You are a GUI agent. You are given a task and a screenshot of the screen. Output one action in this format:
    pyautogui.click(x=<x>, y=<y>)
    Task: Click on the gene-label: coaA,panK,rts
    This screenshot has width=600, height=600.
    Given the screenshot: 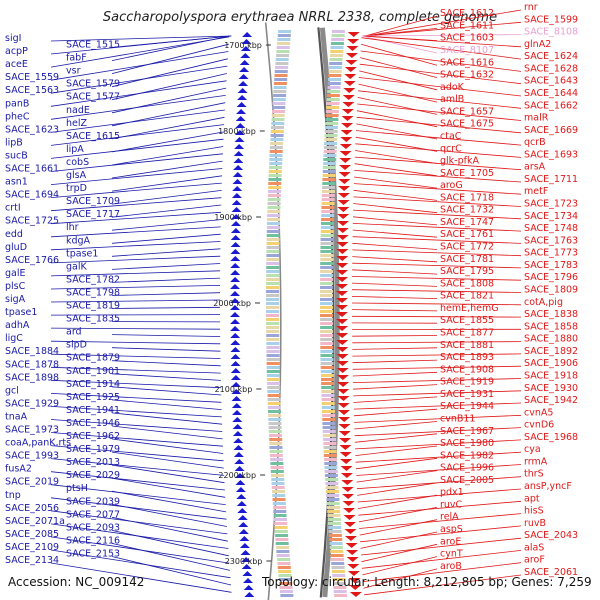 What is the action you would take?
    pyautogui.click(x=38, y=443)
    